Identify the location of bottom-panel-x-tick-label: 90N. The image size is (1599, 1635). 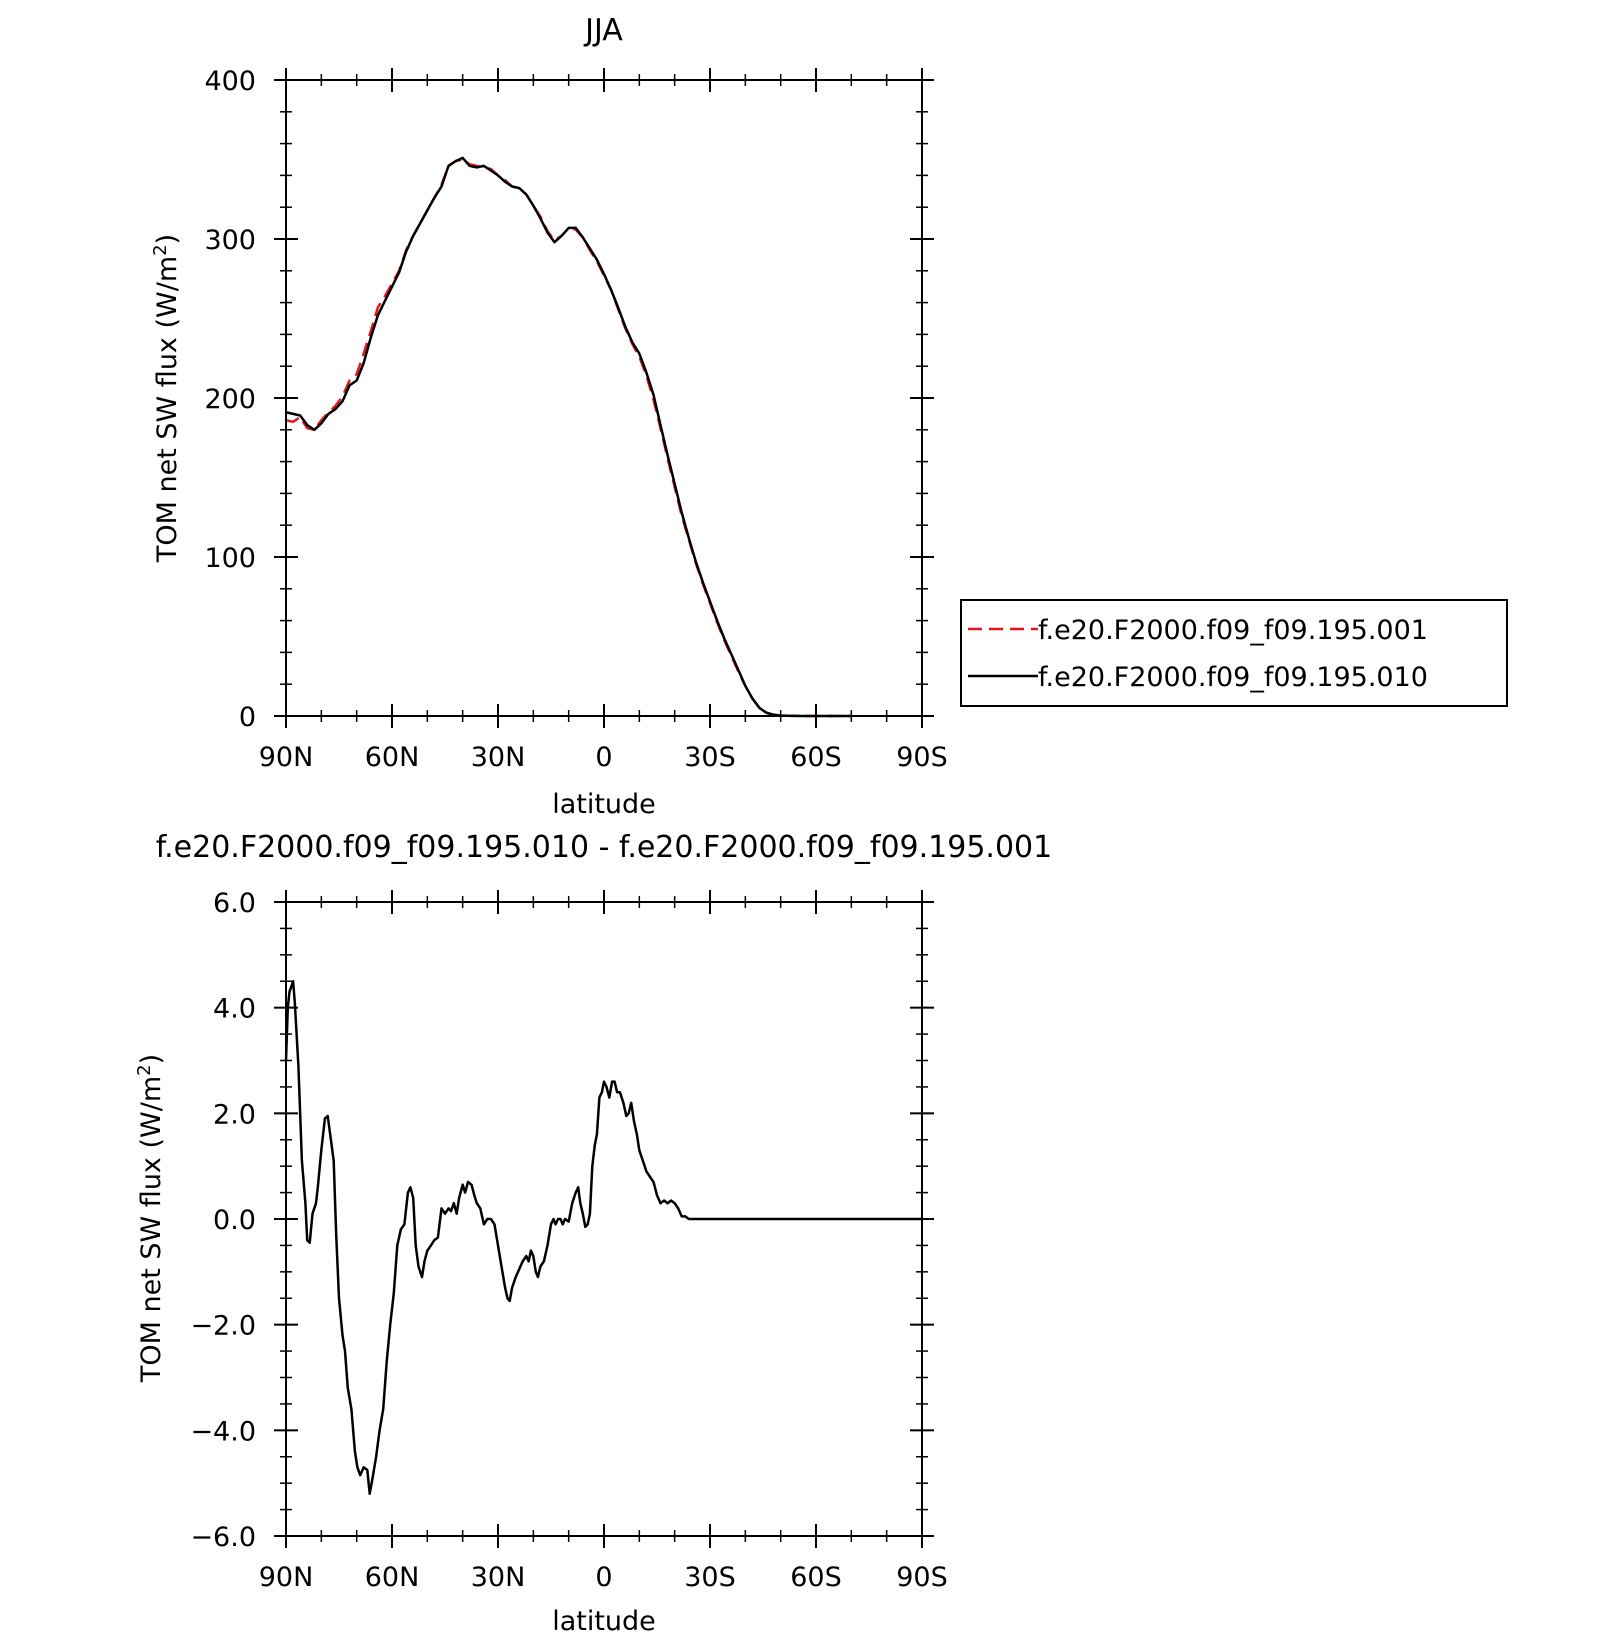
(286, 1577).